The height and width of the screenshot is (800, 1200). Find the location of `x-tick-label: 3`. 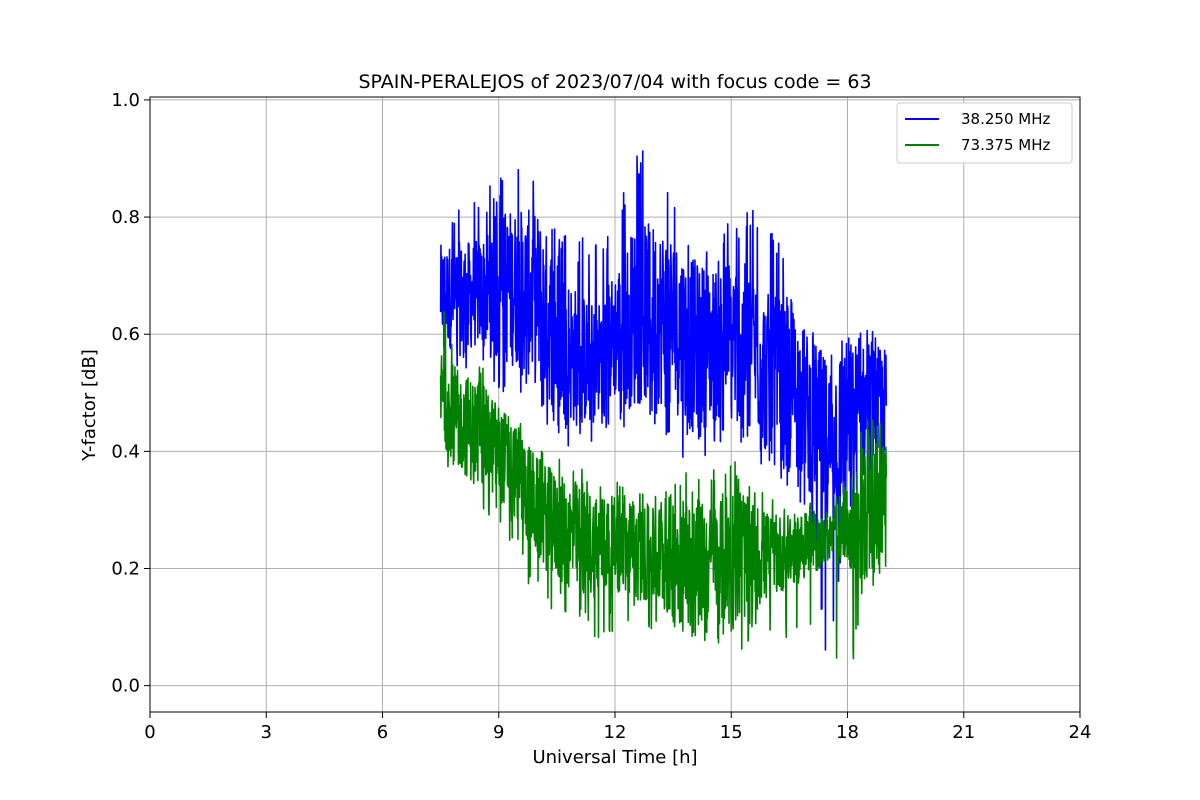

x-tick-label: 3 is located at coordinates (266, 732).